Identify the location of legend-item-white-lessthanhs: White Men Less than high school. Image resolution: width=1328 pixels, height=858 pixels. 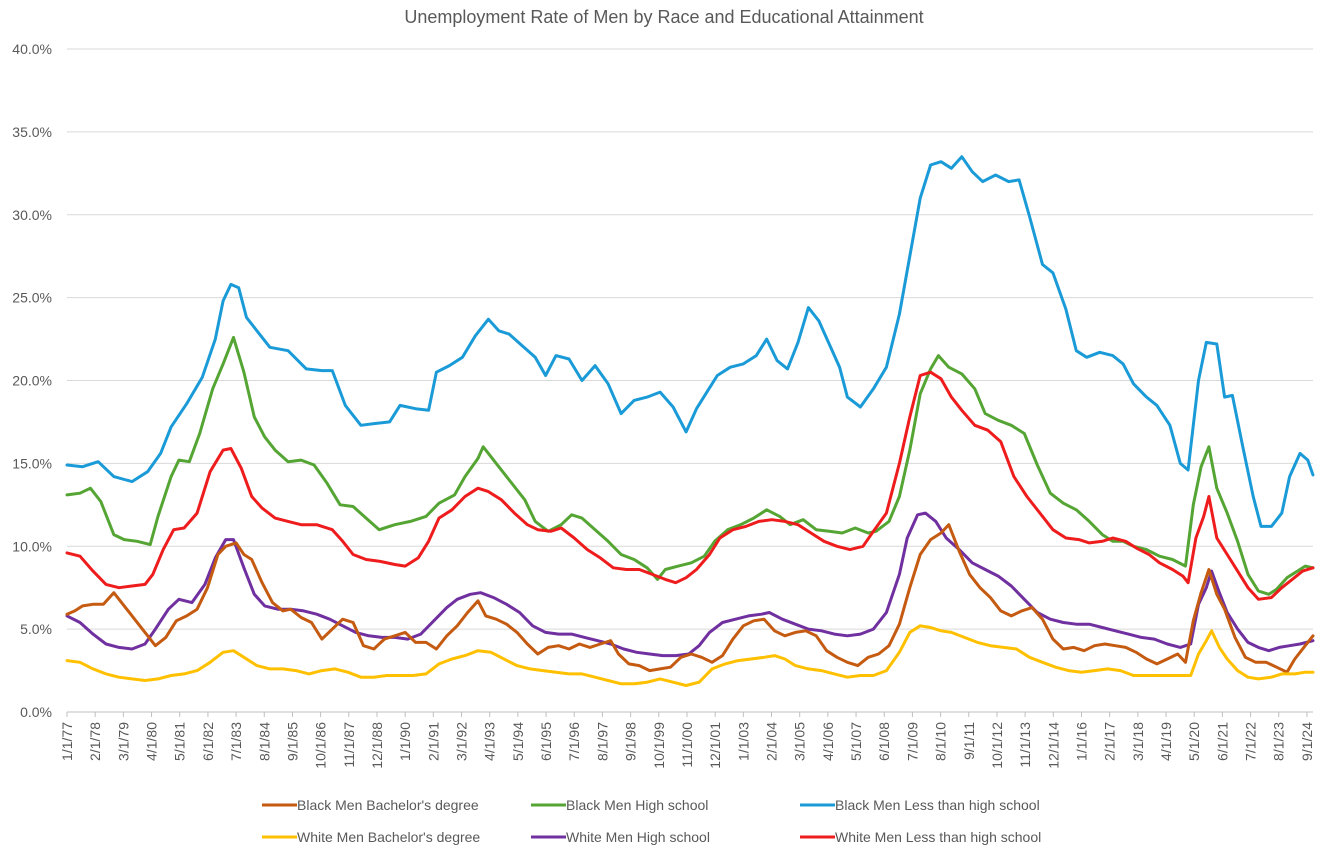
(920, 837).